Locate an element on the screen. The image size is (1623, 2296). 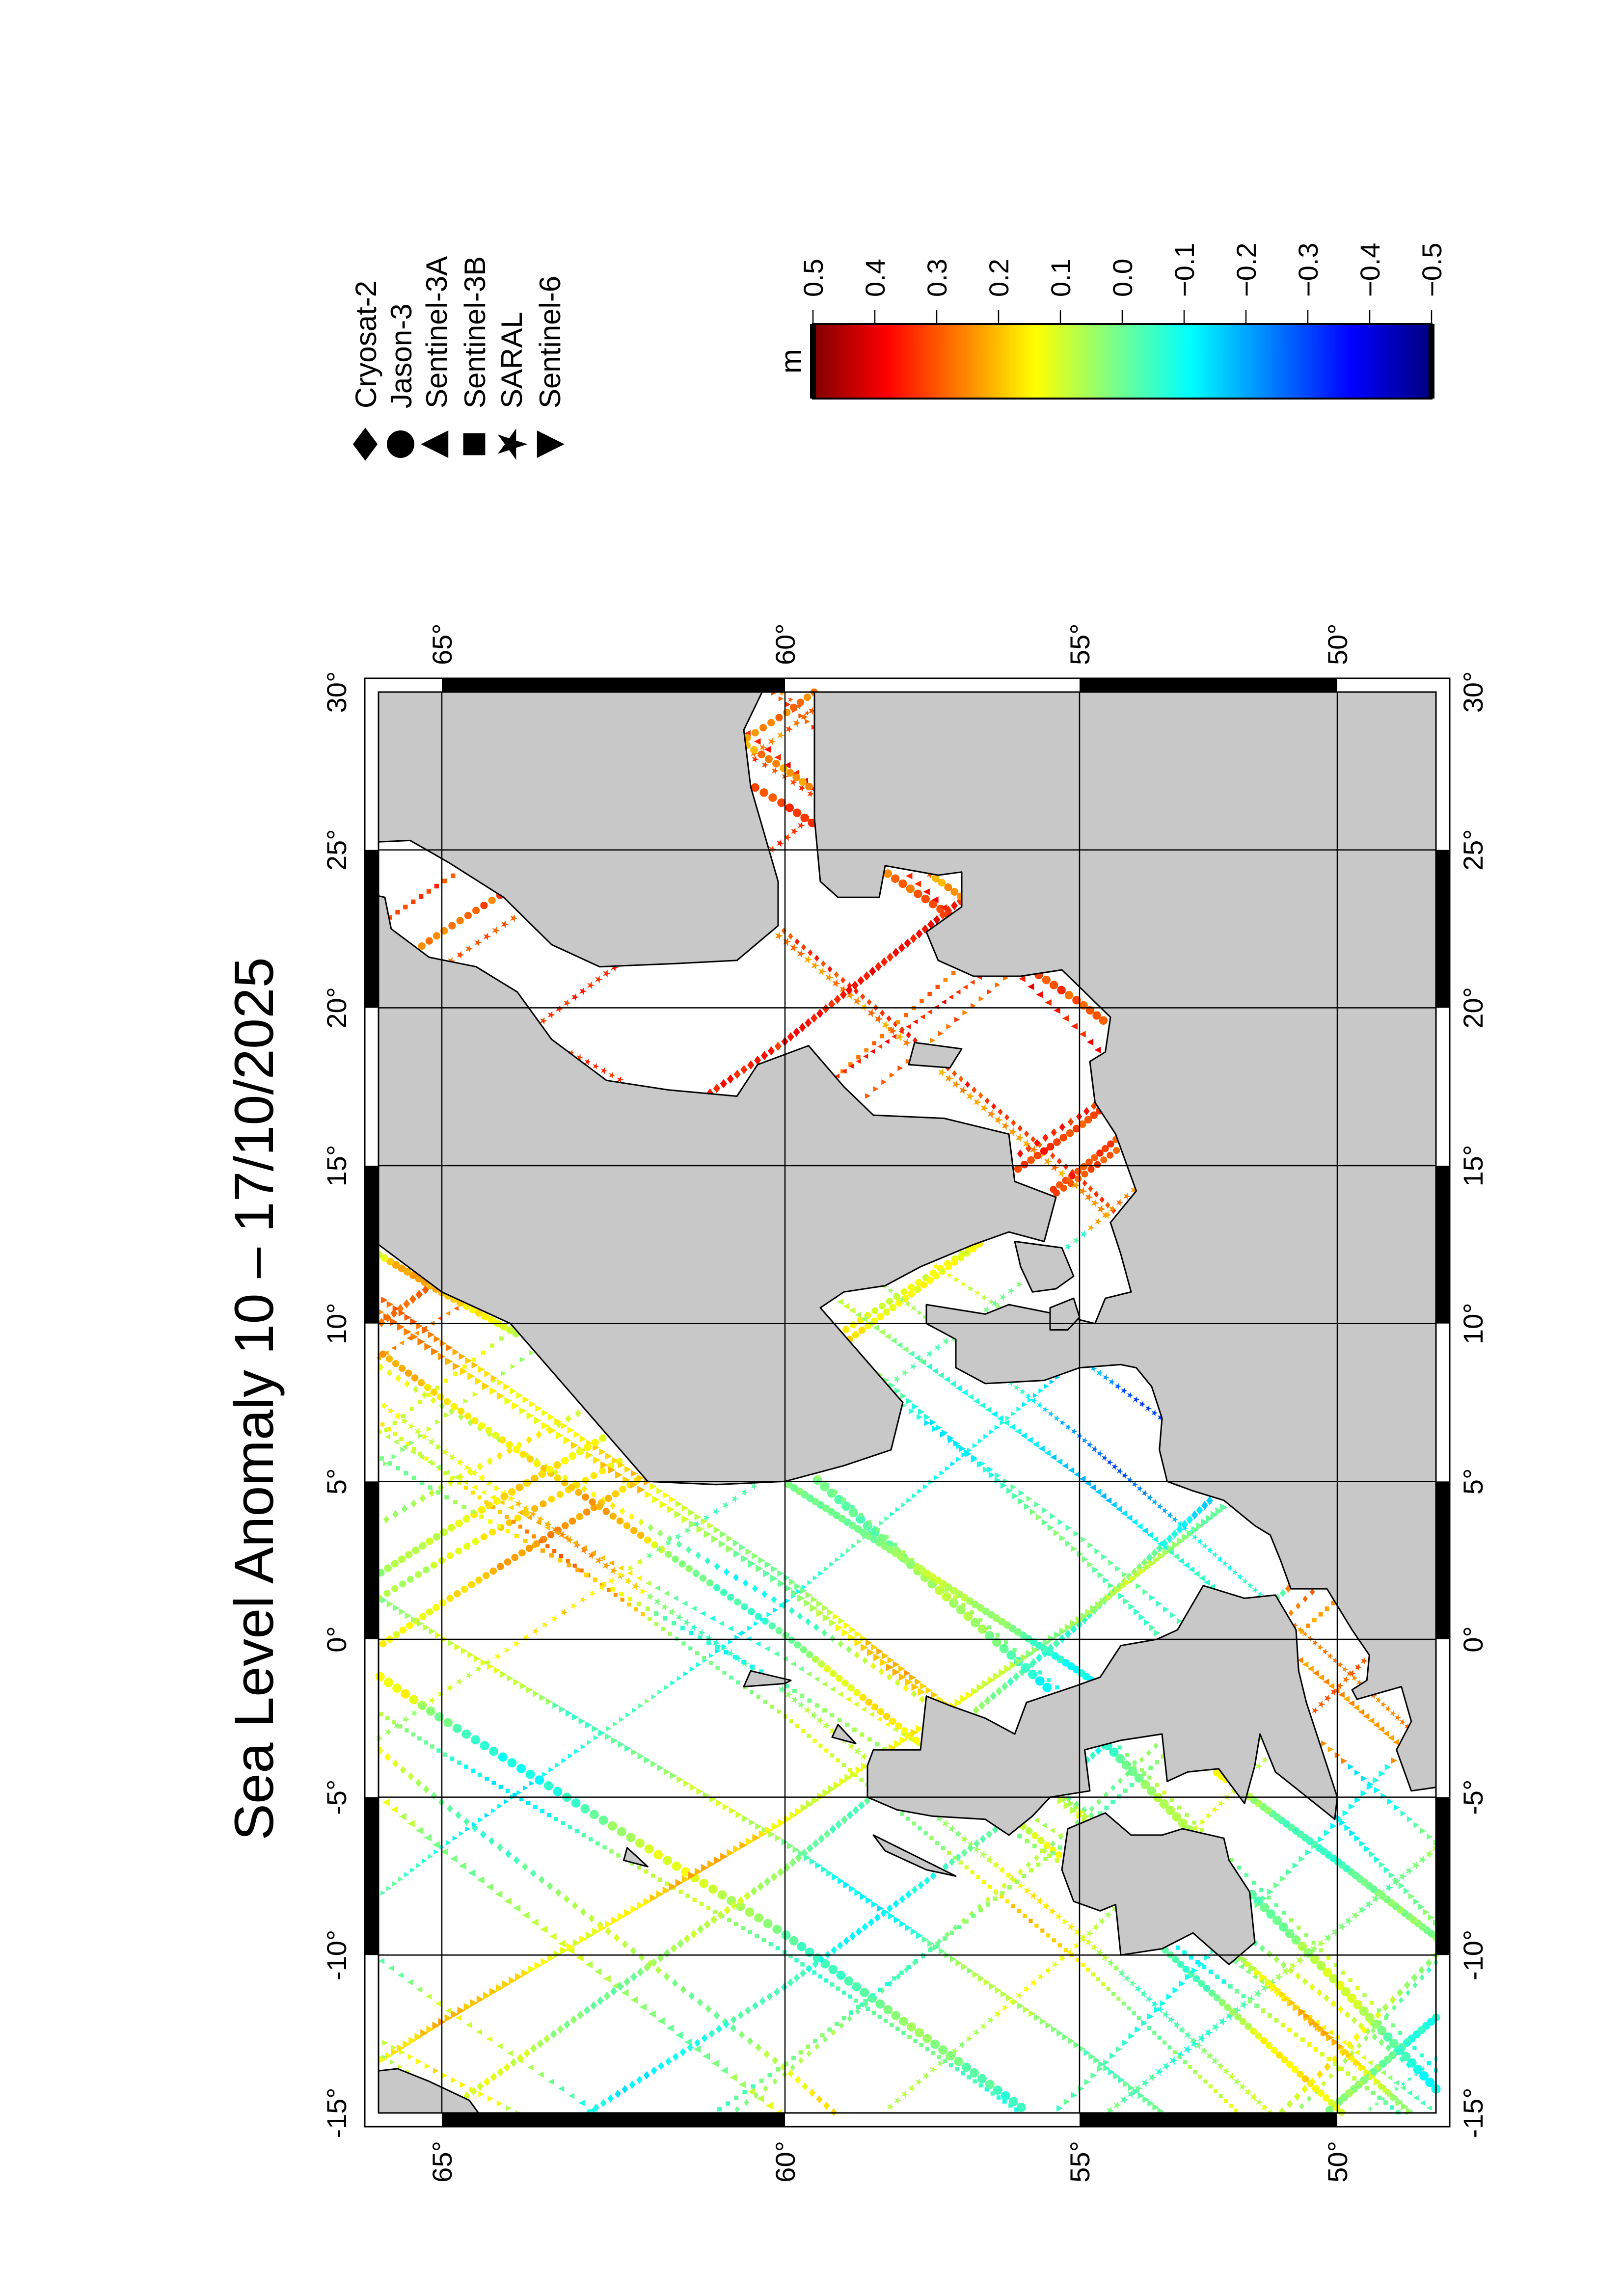
legend-item-sentinel-6: Sentinel-6 is located at coordinates (551, 367).